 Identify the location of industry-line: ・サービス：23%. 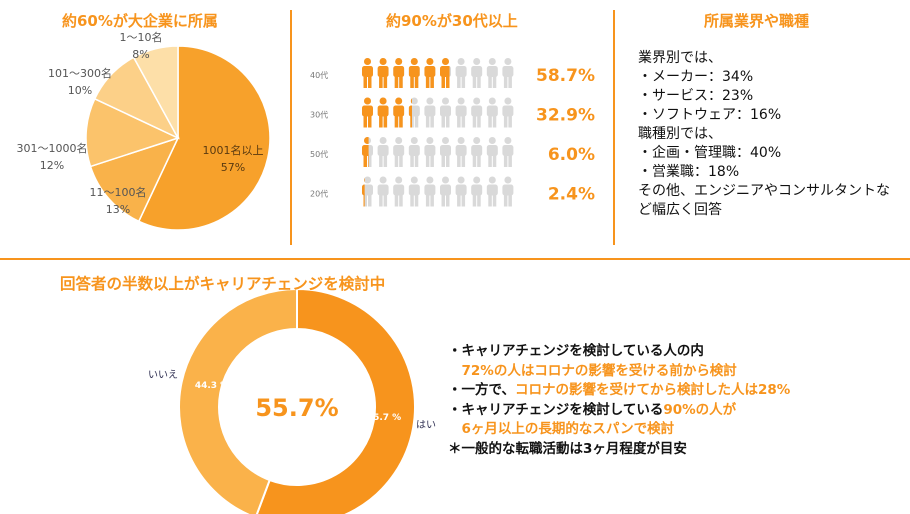
(696, 96).